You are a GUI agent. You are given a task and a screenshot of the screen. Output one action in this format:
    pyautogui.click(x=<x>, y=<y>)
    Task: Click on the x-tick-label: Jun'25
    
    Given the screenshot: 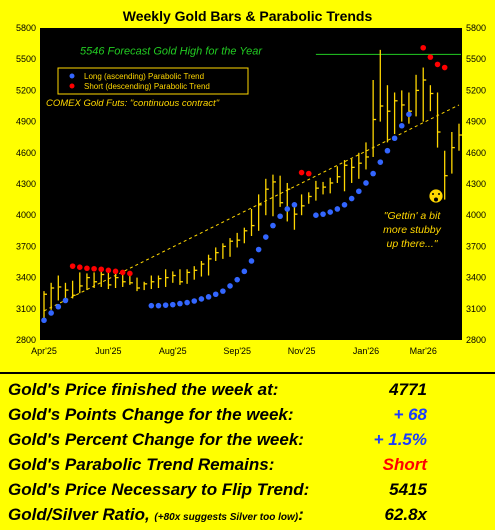 What is the action you would take?
    pyautogui.click(x=108, y=351)
    